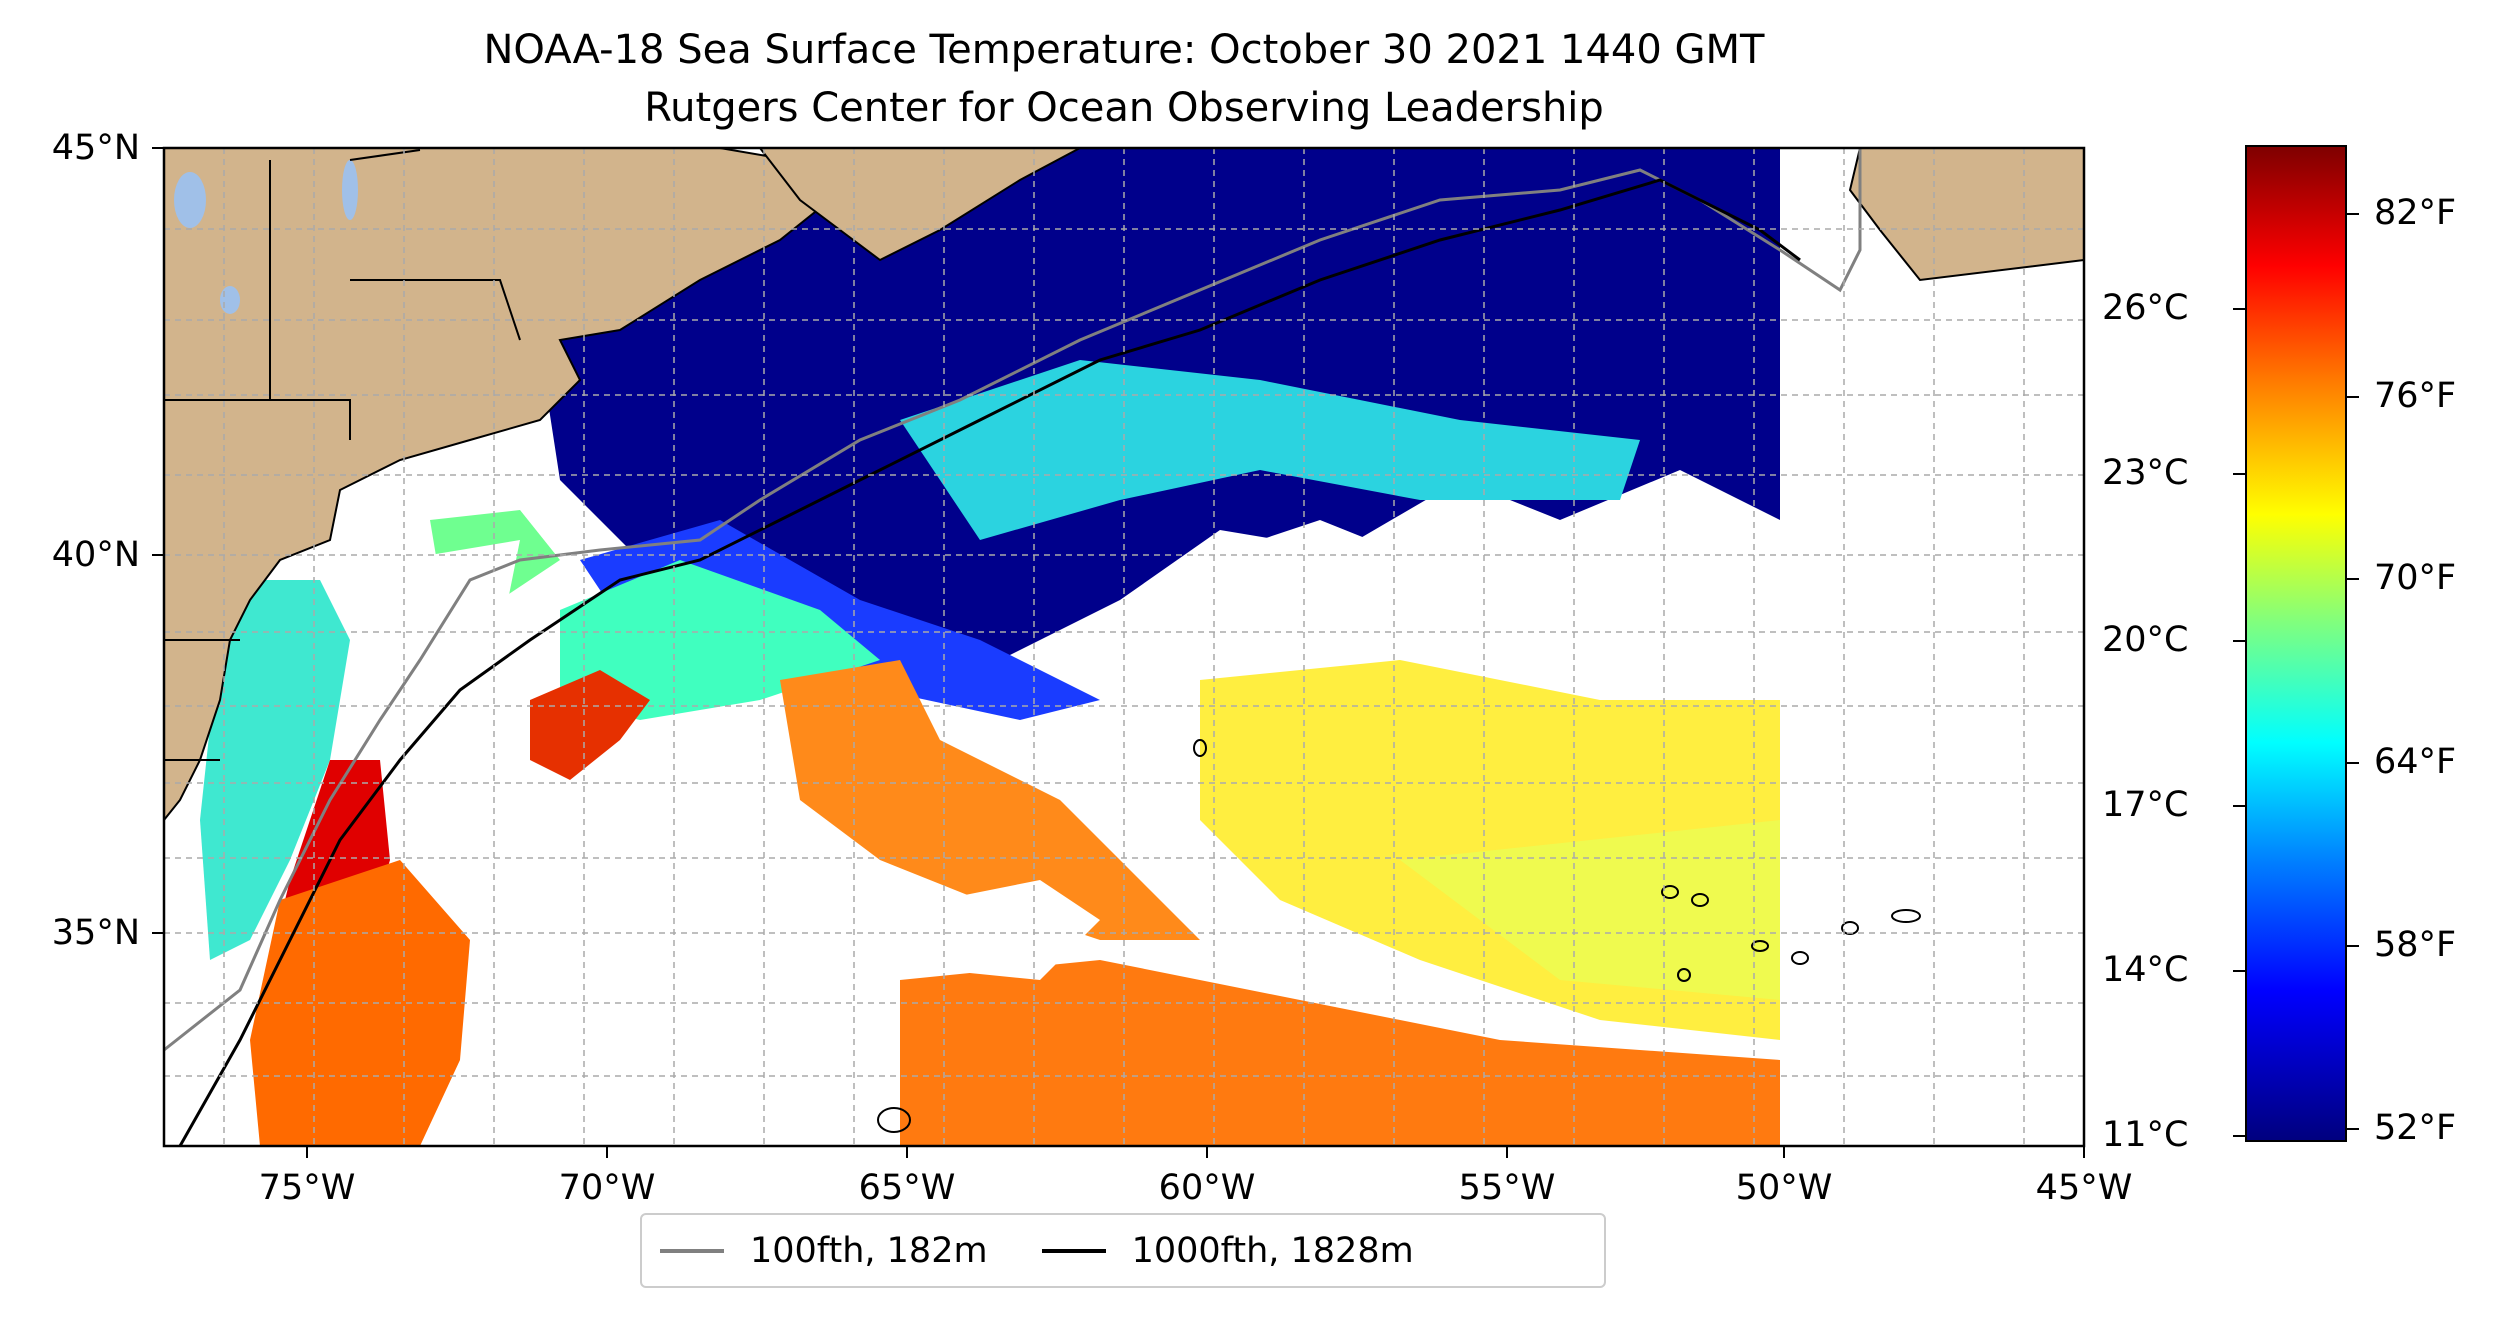  Describe the element at coordinates (2415, 762) in the screenshot. I see `colorbar-label-f: 64°F` at that location.